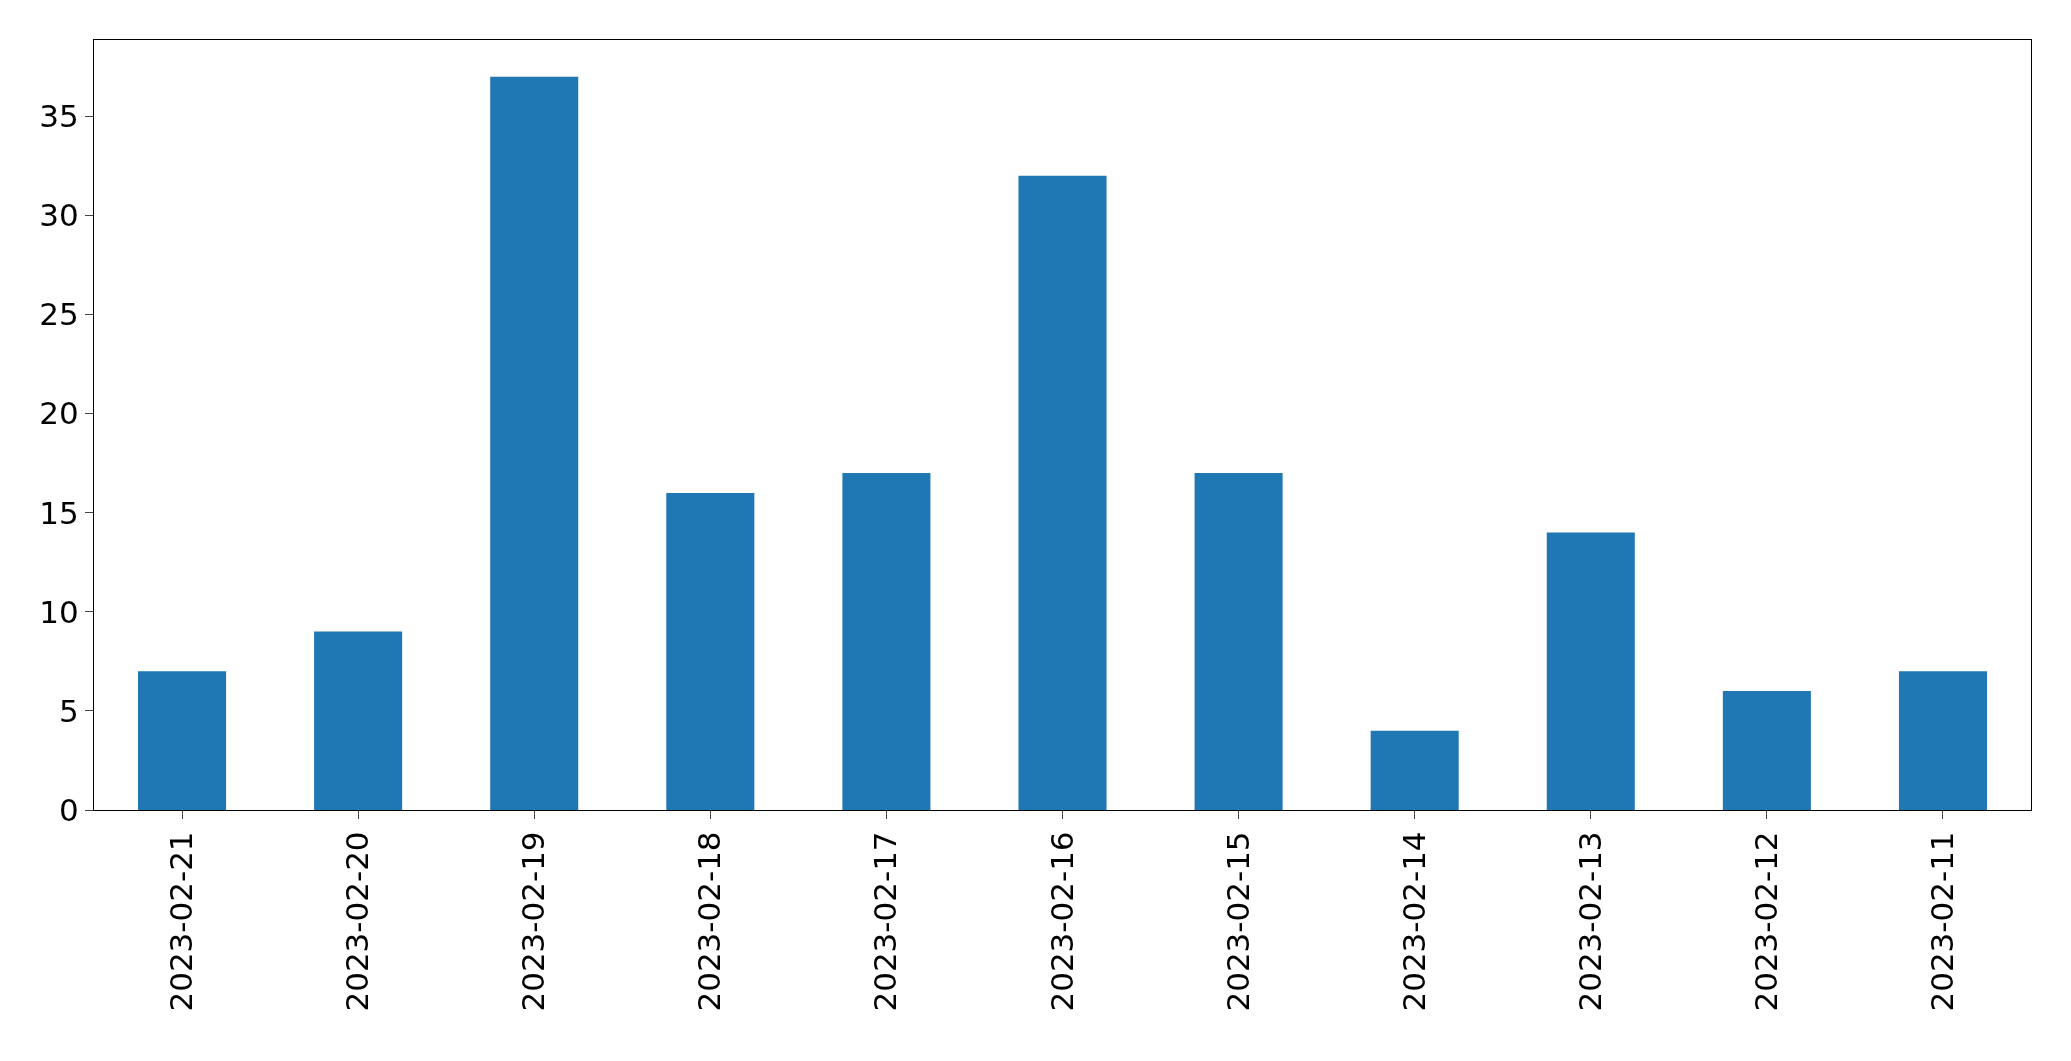  I want to click on x-tick-label: 2023-02-20, so click(357, 921).